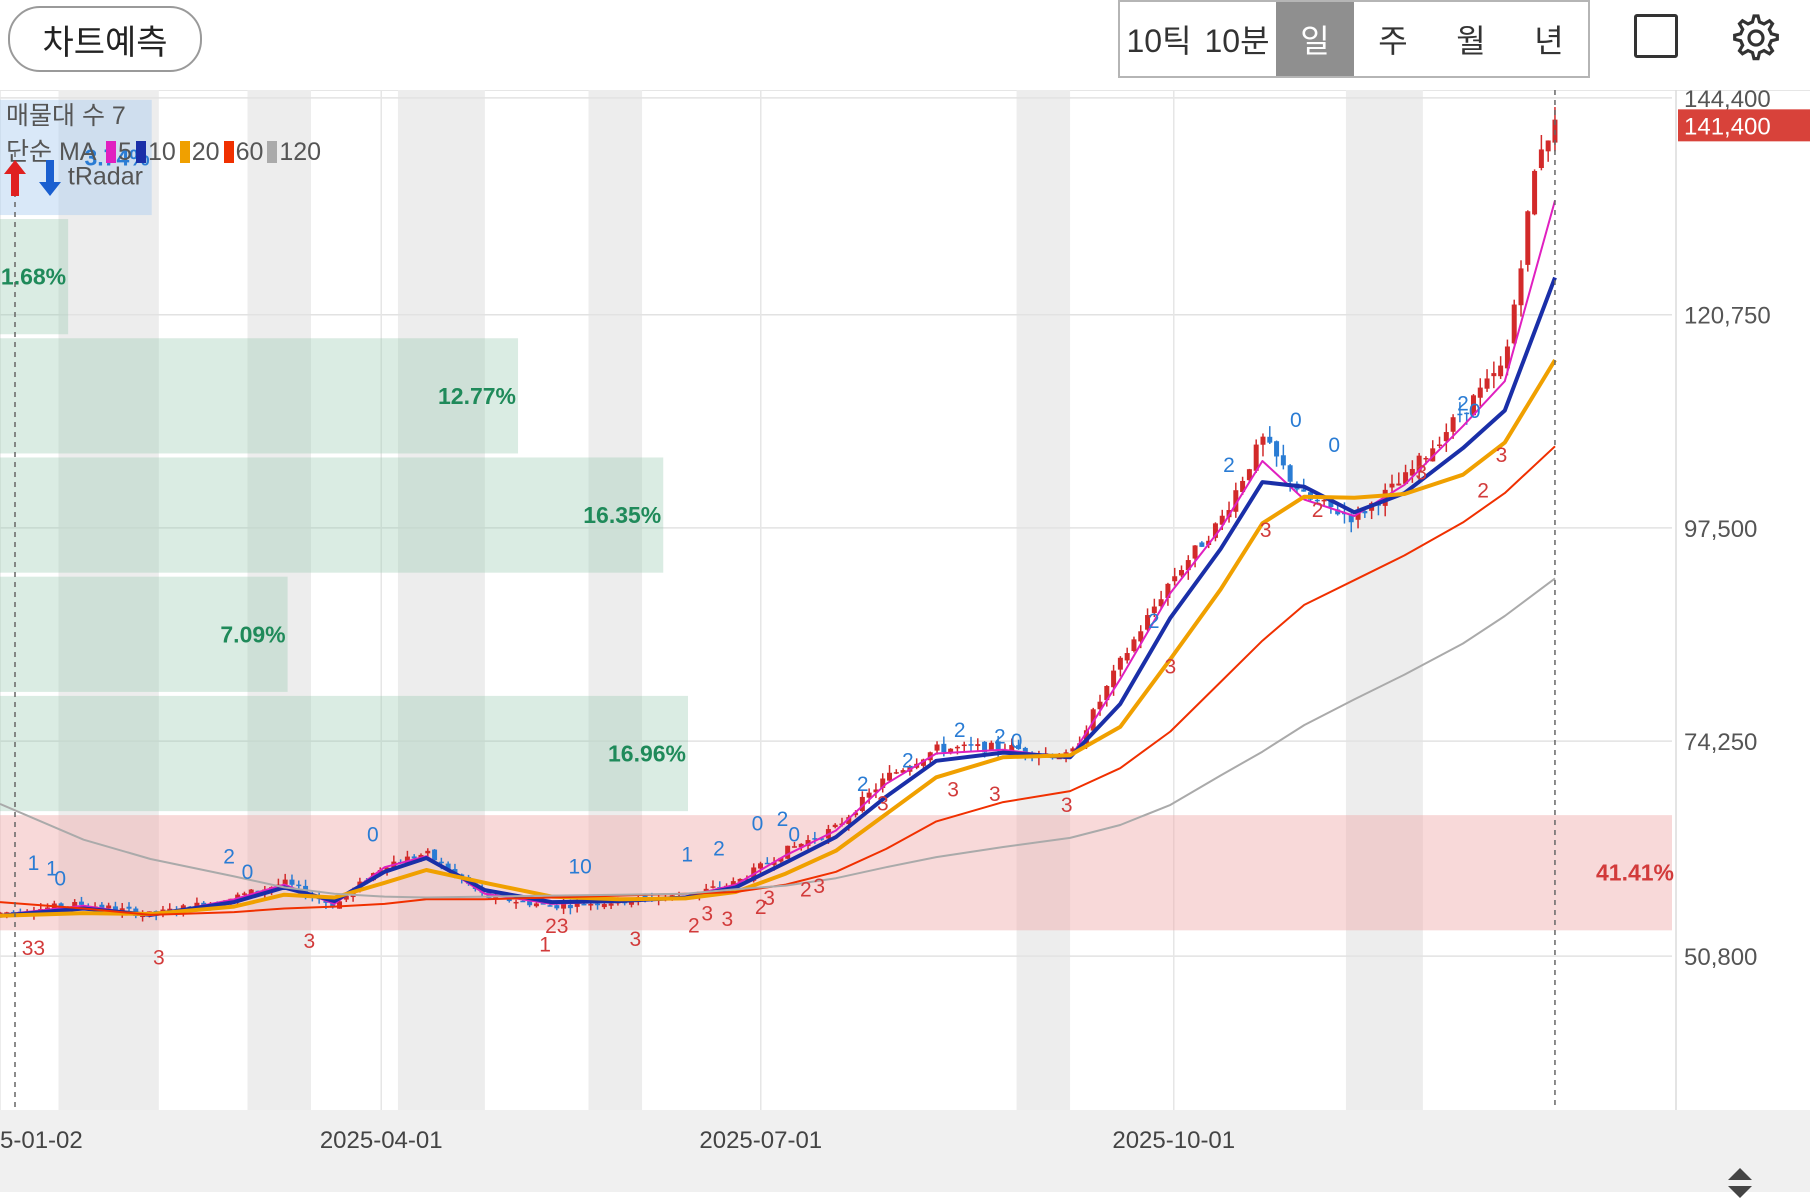  What do you see at coordinates (1159, 41) in the screenshot?
I see `period-tab: 10틱` at bounding box center [1159, 41].